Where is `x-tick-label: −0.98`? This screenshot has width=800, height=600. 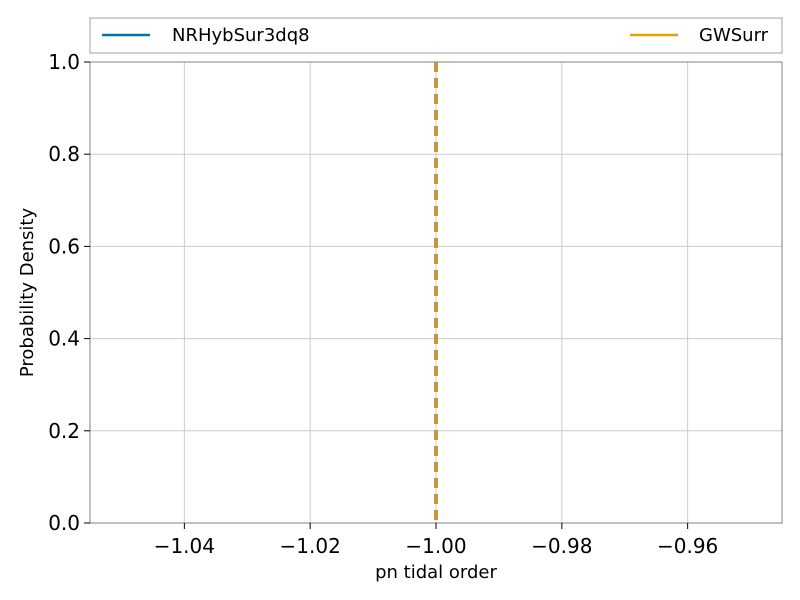
x-tick-label: −0.98 is located at coordinates (561, 546).